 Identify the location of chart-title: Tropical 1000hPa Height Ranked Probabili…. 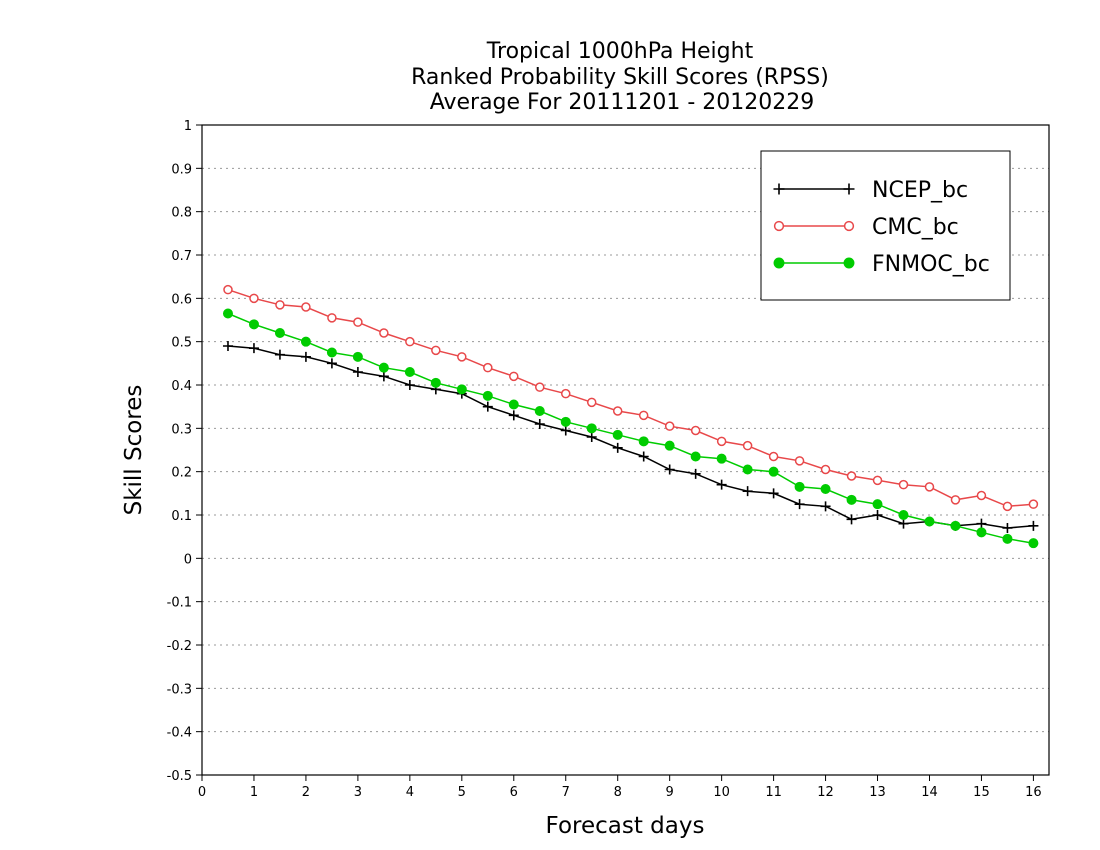
(620, 77).